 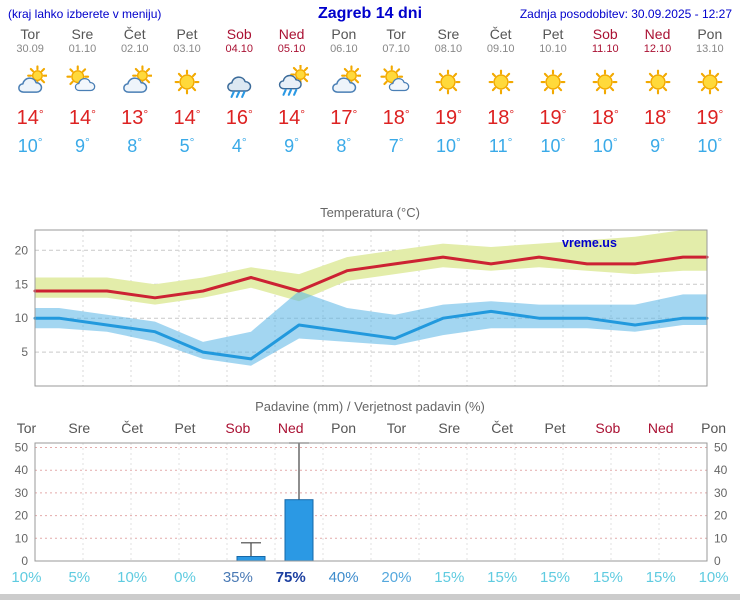 I want to click on precip-probability: 20%, so click(x=396, y=577).